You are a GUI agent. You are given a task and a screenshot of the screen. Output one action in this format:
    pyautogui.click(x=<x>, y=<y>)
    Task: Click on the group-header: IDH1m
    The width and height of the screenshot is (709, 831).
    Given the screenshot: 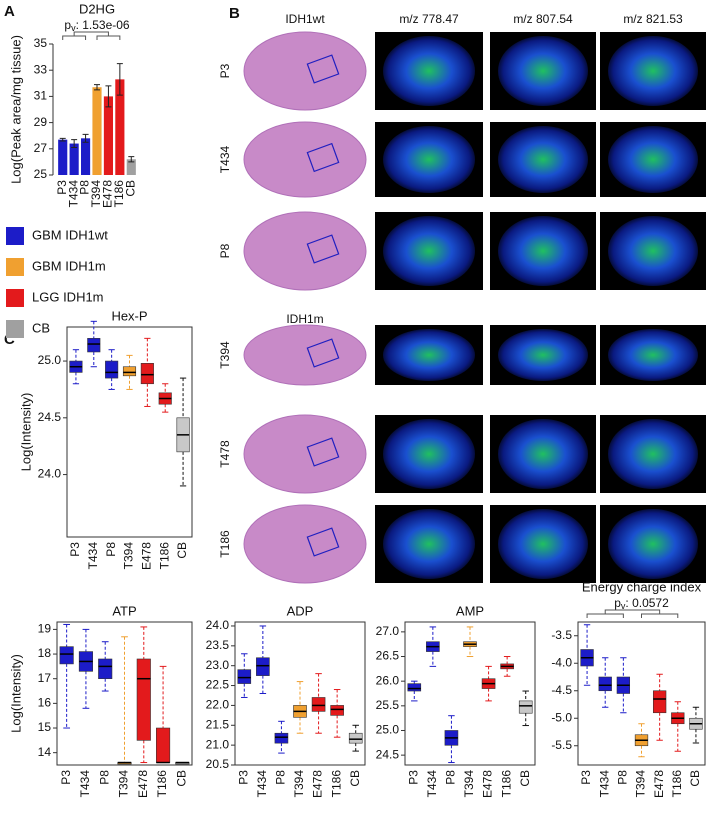 What is the action you would take?
    pyautogui.click(x=304, y=319)
    